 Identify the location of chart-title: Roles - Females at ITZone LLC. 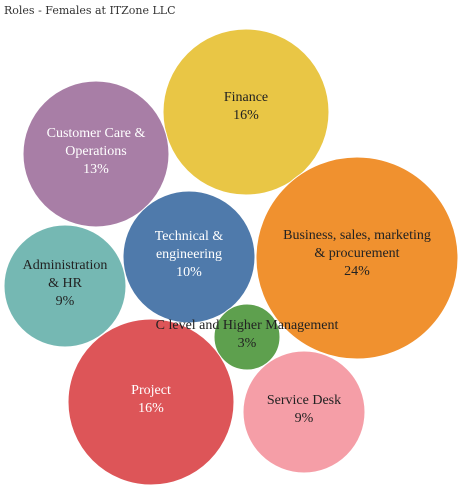
(90, 10).